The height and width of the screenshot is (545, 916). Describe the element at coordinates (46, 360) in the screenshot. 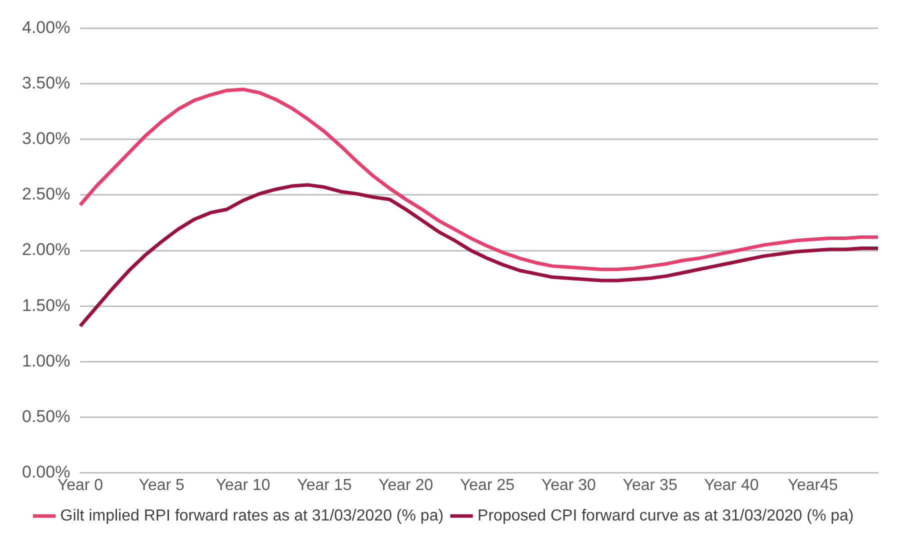

I see `y-tick-label: 1.00%` at that location.